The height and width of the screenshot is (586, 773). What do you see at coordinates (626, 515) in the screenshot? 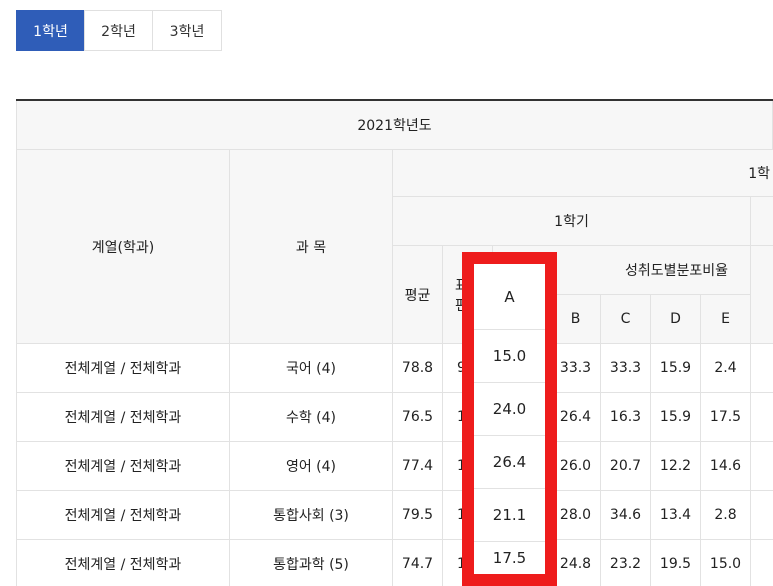
I see `cell-c: 34.6` at bounding box center [626, 515].